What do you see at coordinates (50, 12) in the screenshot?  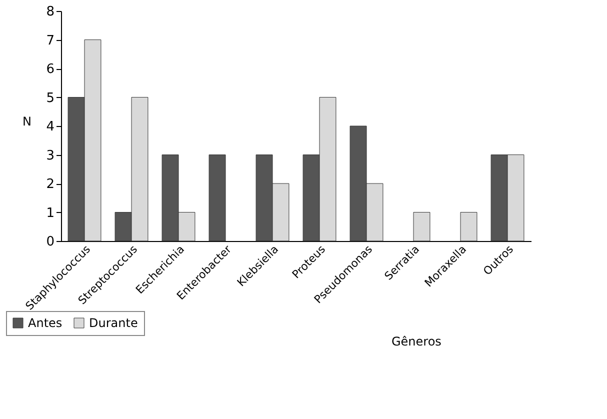 I see `y-tick-label: 8` at bounding box center [50, 12].